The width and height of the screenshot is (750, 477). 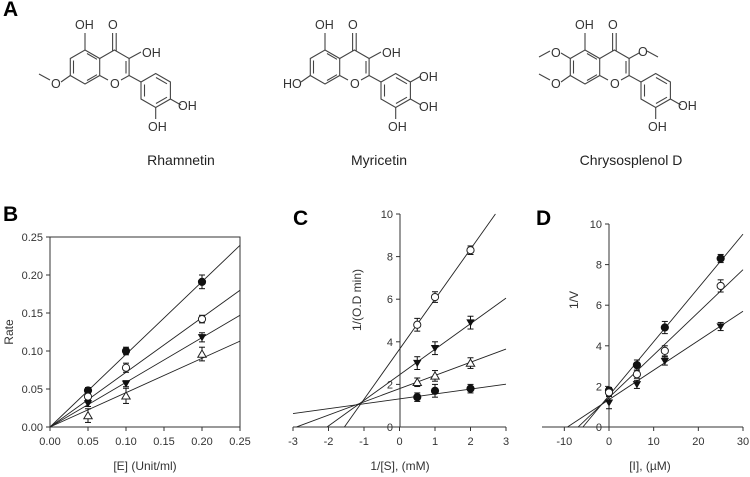 I want to click on x-tick-label: 30, so click(x=743, y=442).